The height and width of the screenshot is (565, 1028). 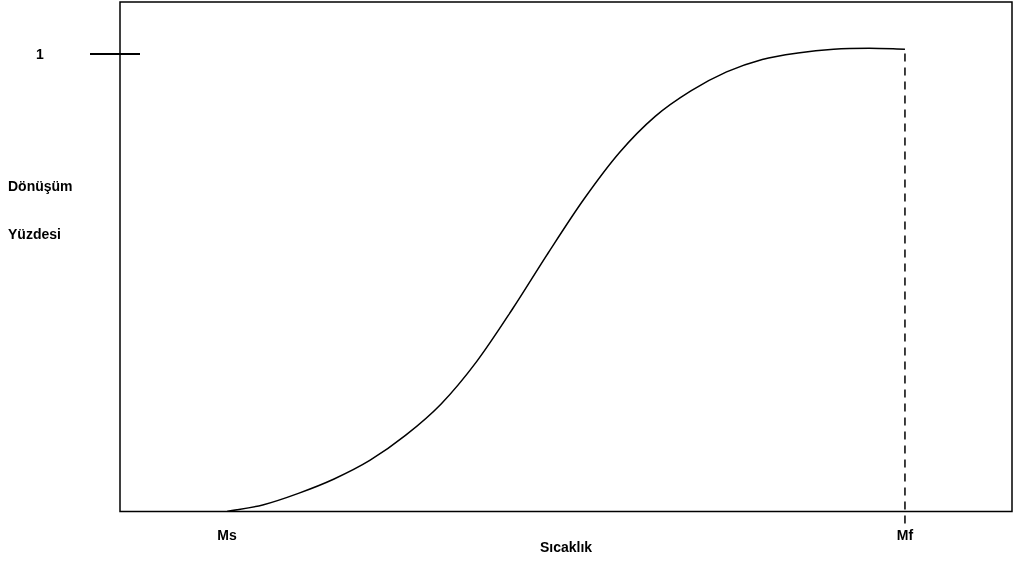 What do you see at coordinates (40, 54) in the screenshot?
I see `text: 1` at bounding box center [40, 54].